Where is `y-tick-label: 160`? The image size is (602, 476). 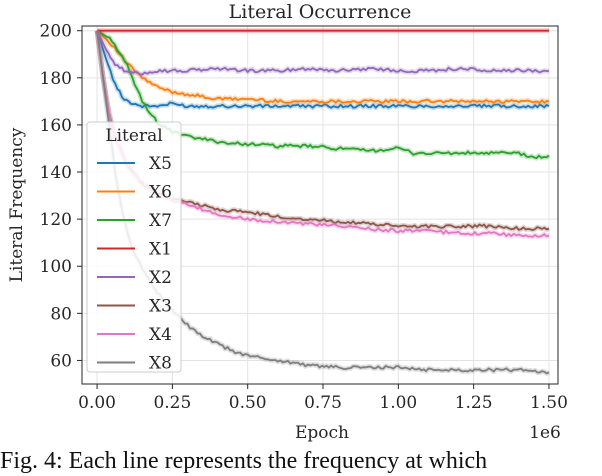
y-tick-label: 160 is located at coordinates (56, 126).